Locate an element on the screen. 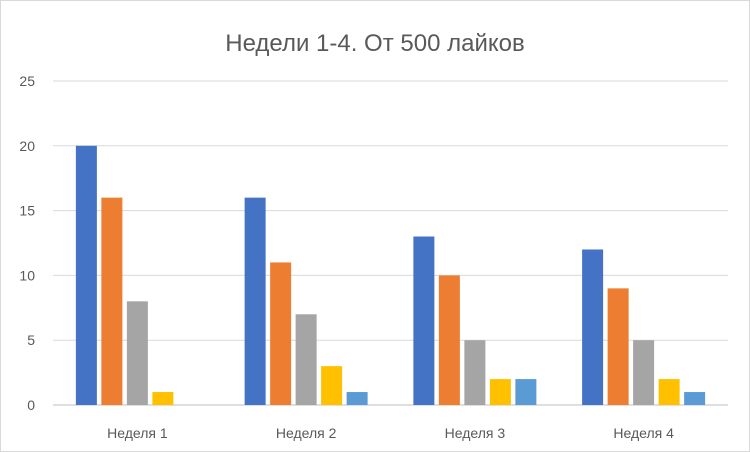 The image size is (750, 452). chart-title: Недели 1-4. От 500 лайков is located at coordinates (374, 43).